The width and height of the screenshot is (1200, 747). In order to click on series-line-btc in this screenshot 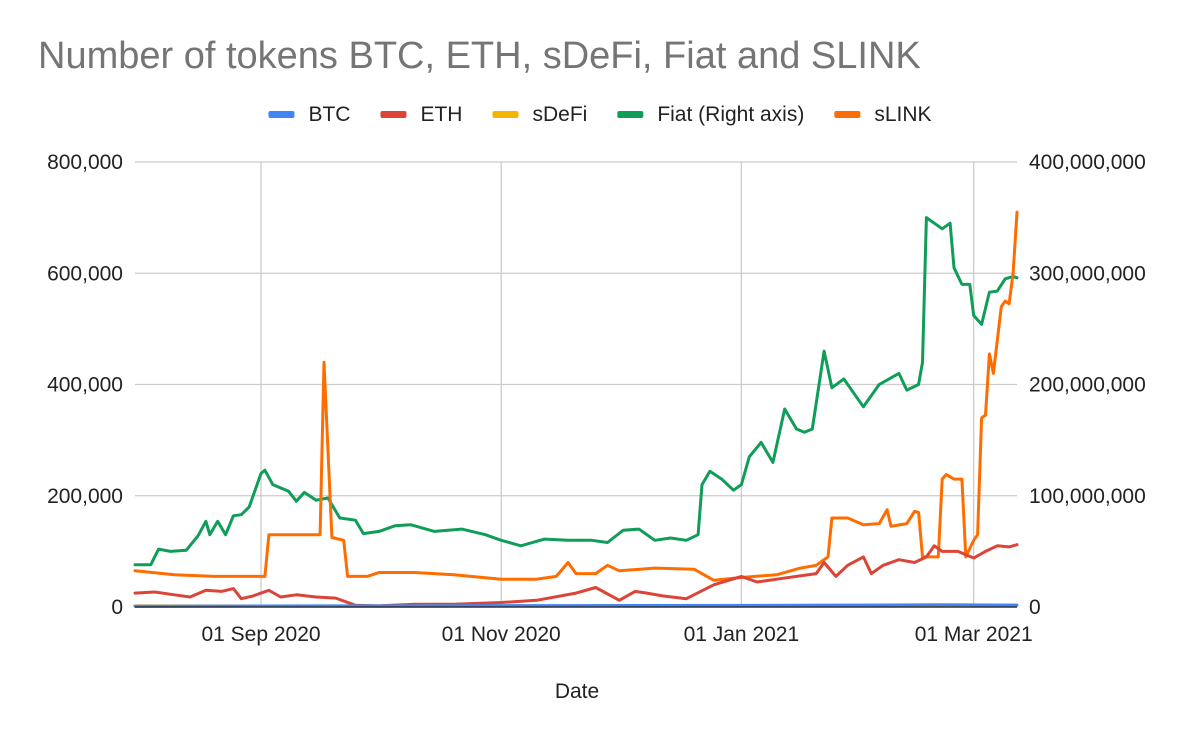, I will do `click(576, 605)`.